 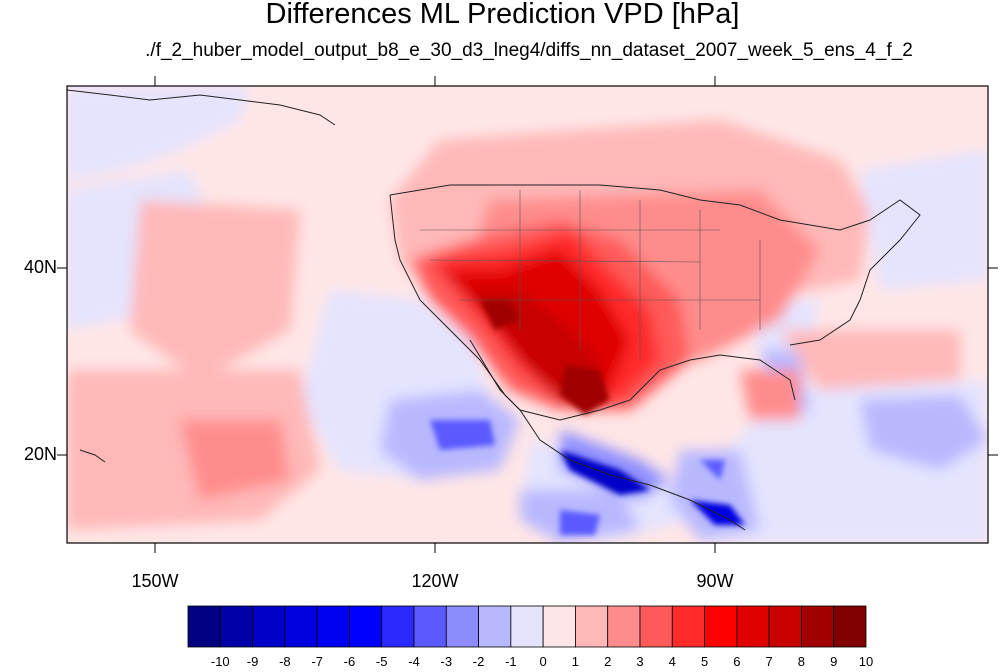 I want to click on colorbar-tick-label: 4, so click(x=672, y=661).